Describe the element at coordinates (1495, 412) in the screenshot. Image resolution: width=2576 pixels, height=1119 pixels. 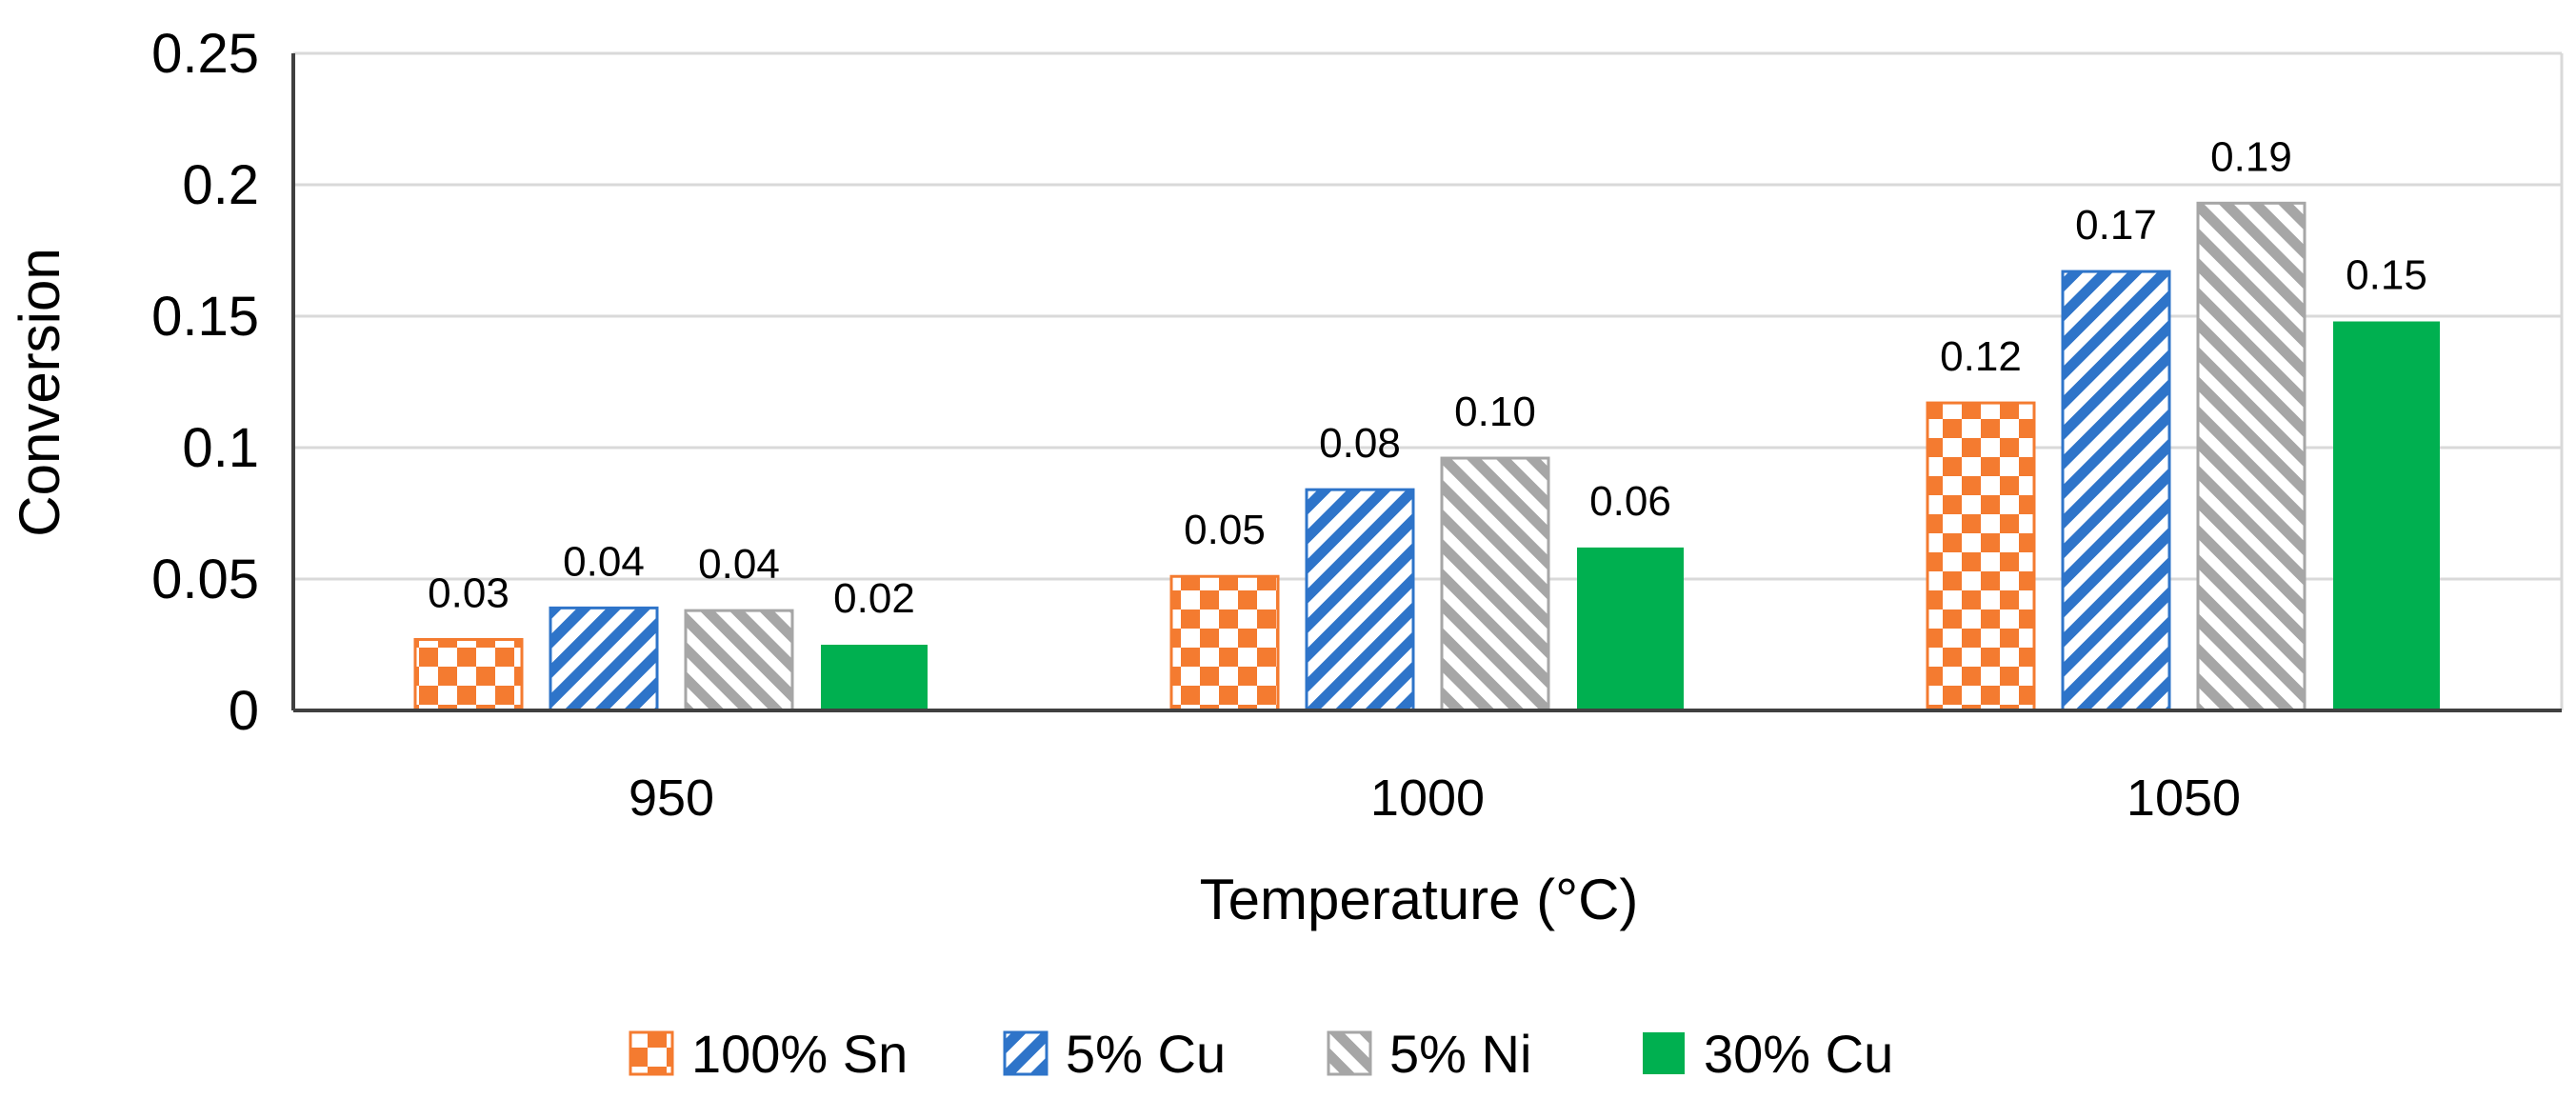
I see `data-label: 0.10` at that location.